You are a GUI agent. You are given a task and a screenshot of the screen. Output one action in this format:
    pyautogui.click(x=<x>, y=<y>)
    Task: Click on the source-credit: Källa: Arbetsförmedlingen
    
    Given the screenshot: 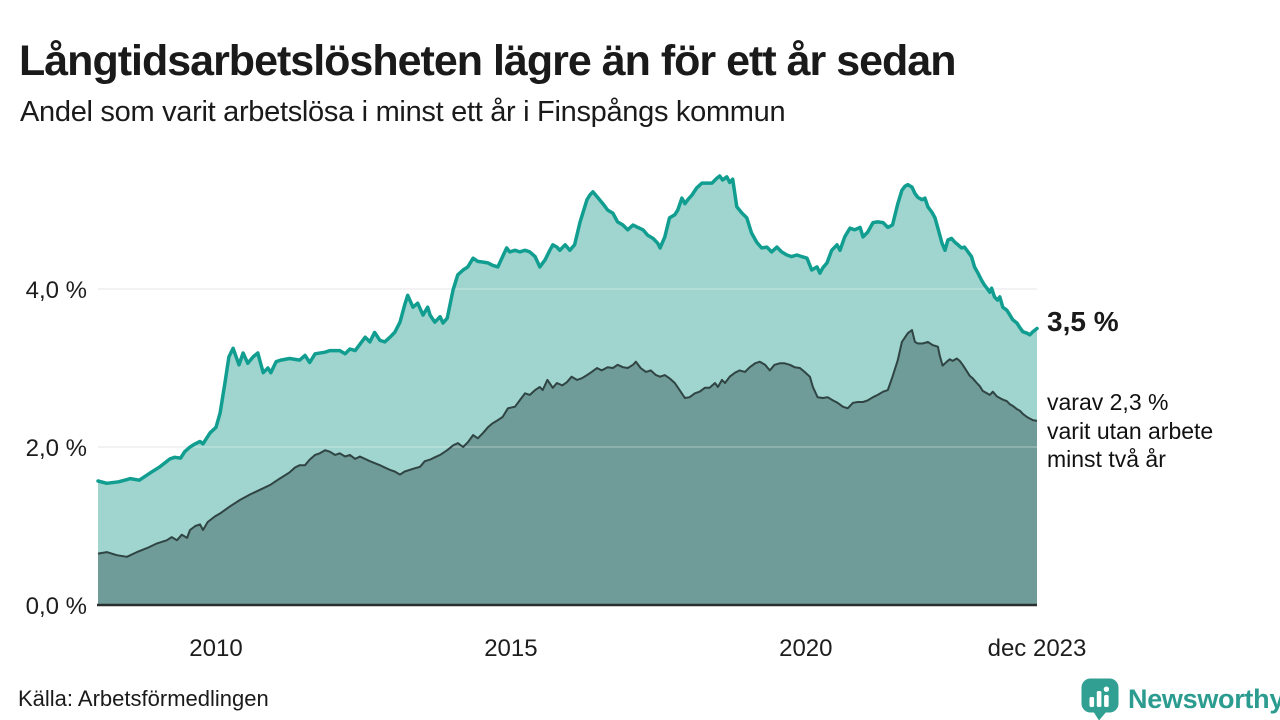 What is the action you would take?
    pyautogui.click(x=143, y=698)
    